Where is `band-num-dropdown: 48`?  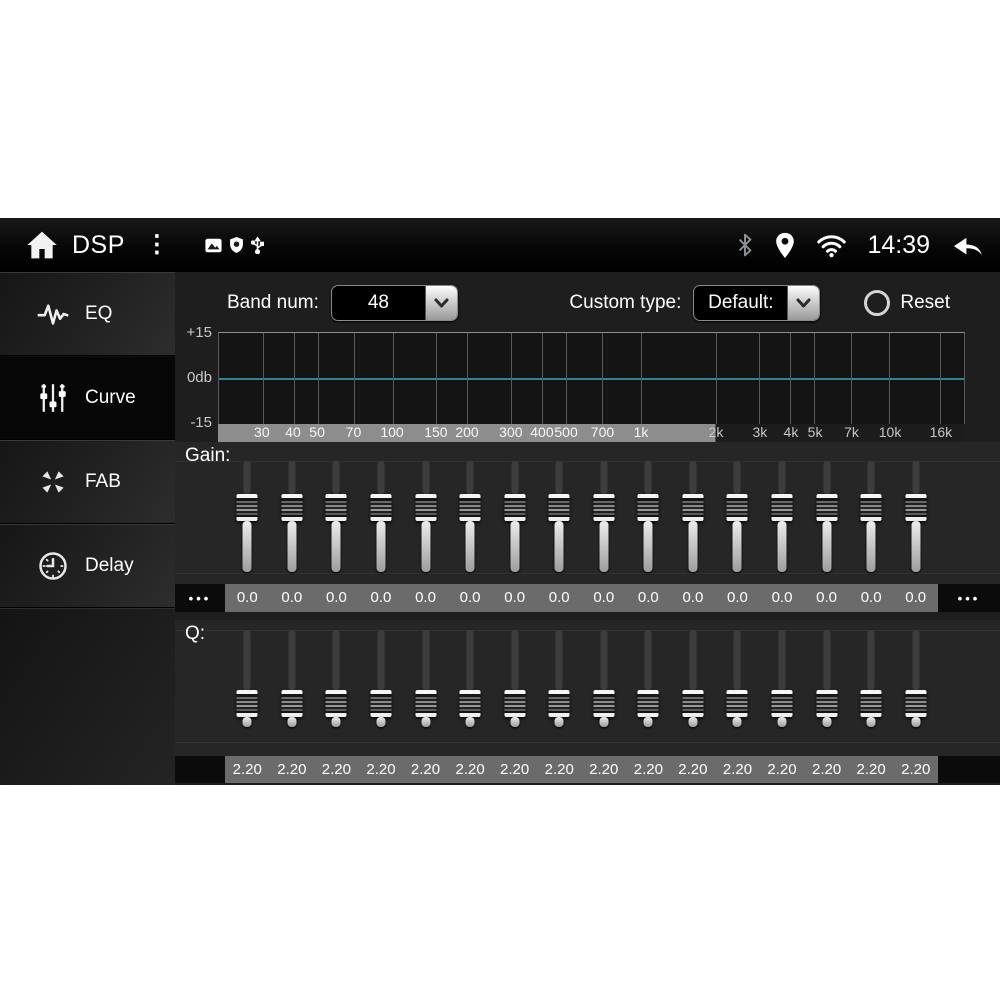 band-num-dropdown: 48 is located at coordinates (394, 303).